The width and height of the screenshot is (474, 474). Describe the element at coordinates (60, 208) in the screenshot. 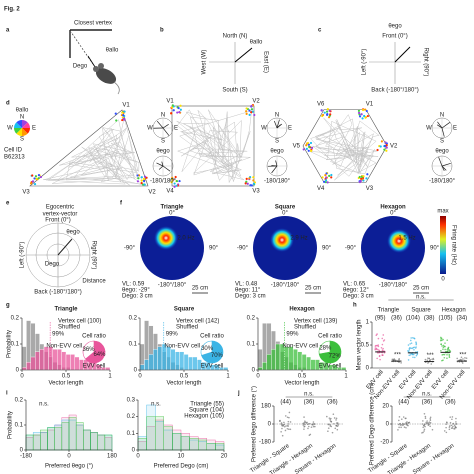

I see `label: Egocentric` at that location.